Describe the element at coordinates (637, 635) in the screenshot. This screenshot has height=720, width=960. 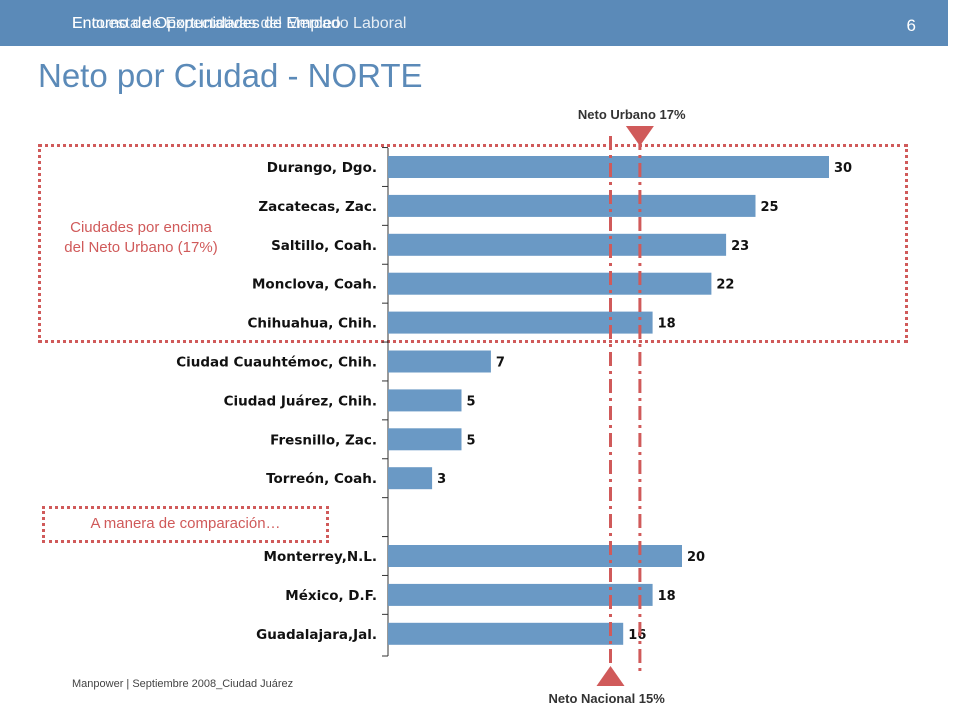
I see `value-label: 16` at that location.